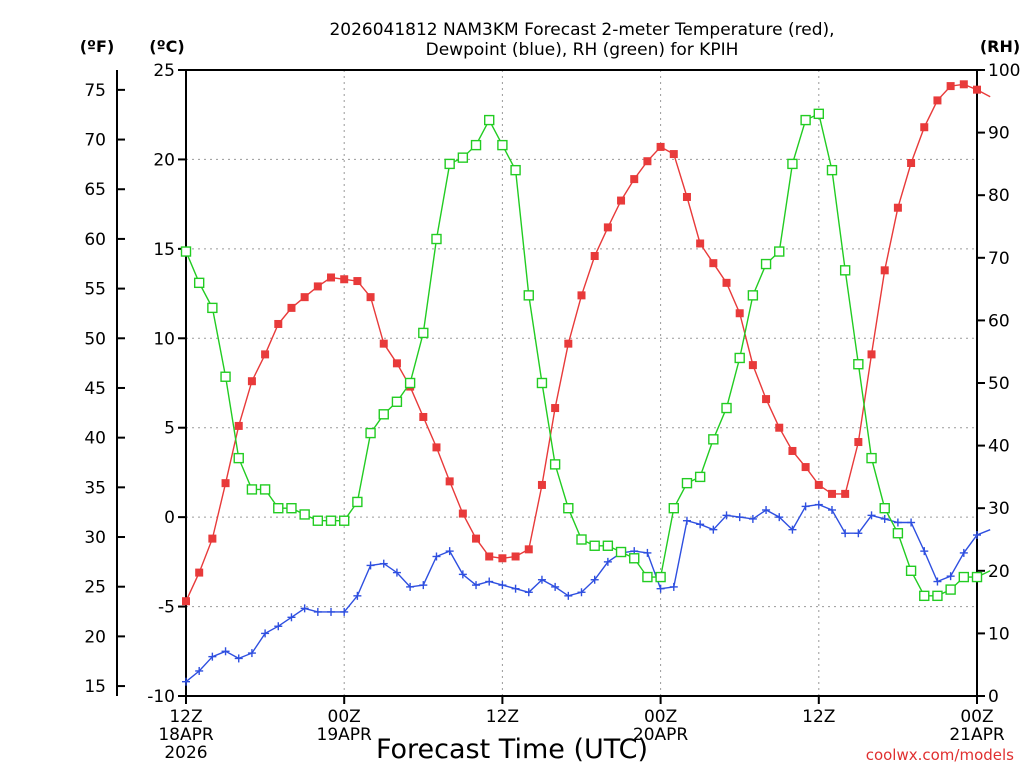  What do you see at coordinates (95, 339) in the screenshot?
I see `fahrenheit-tick-label: 50` at bounding box center [95, 339].